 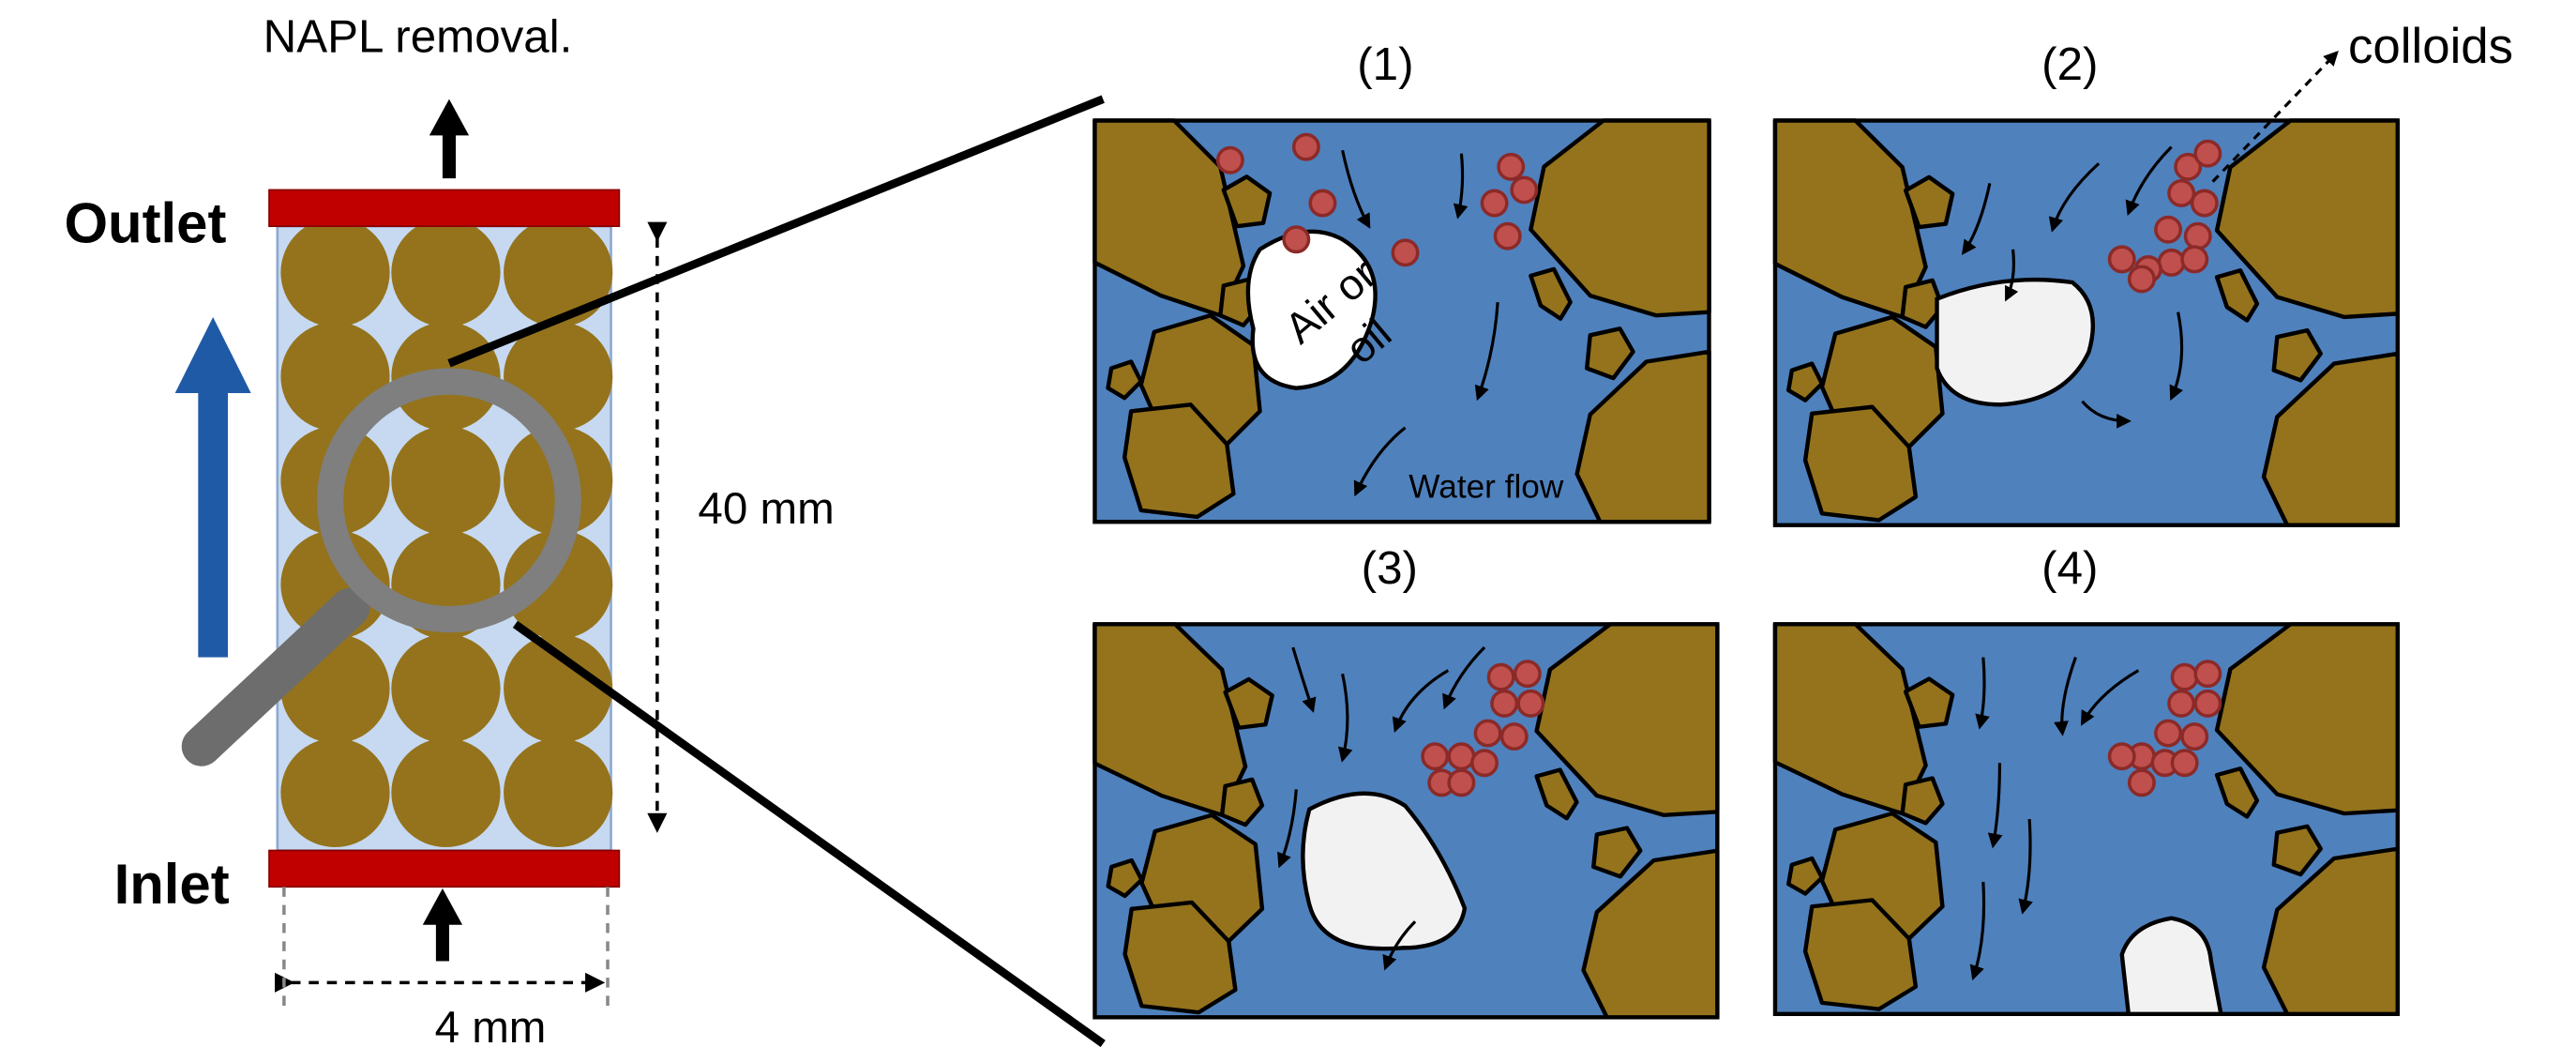 I want to click on magnifier, so click(x=381, y=567).